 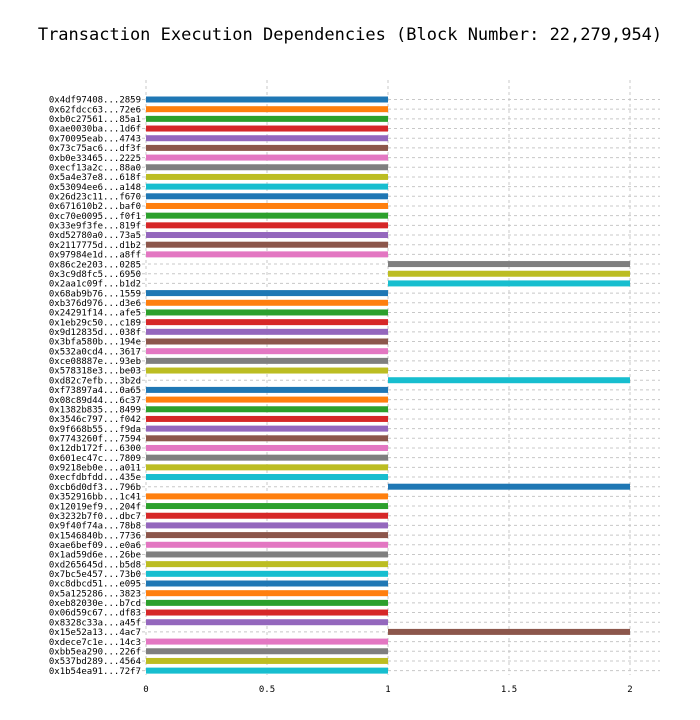 I want to click on y-tick-label: 0x352916bb...1c41, so click(x=95, y=498).